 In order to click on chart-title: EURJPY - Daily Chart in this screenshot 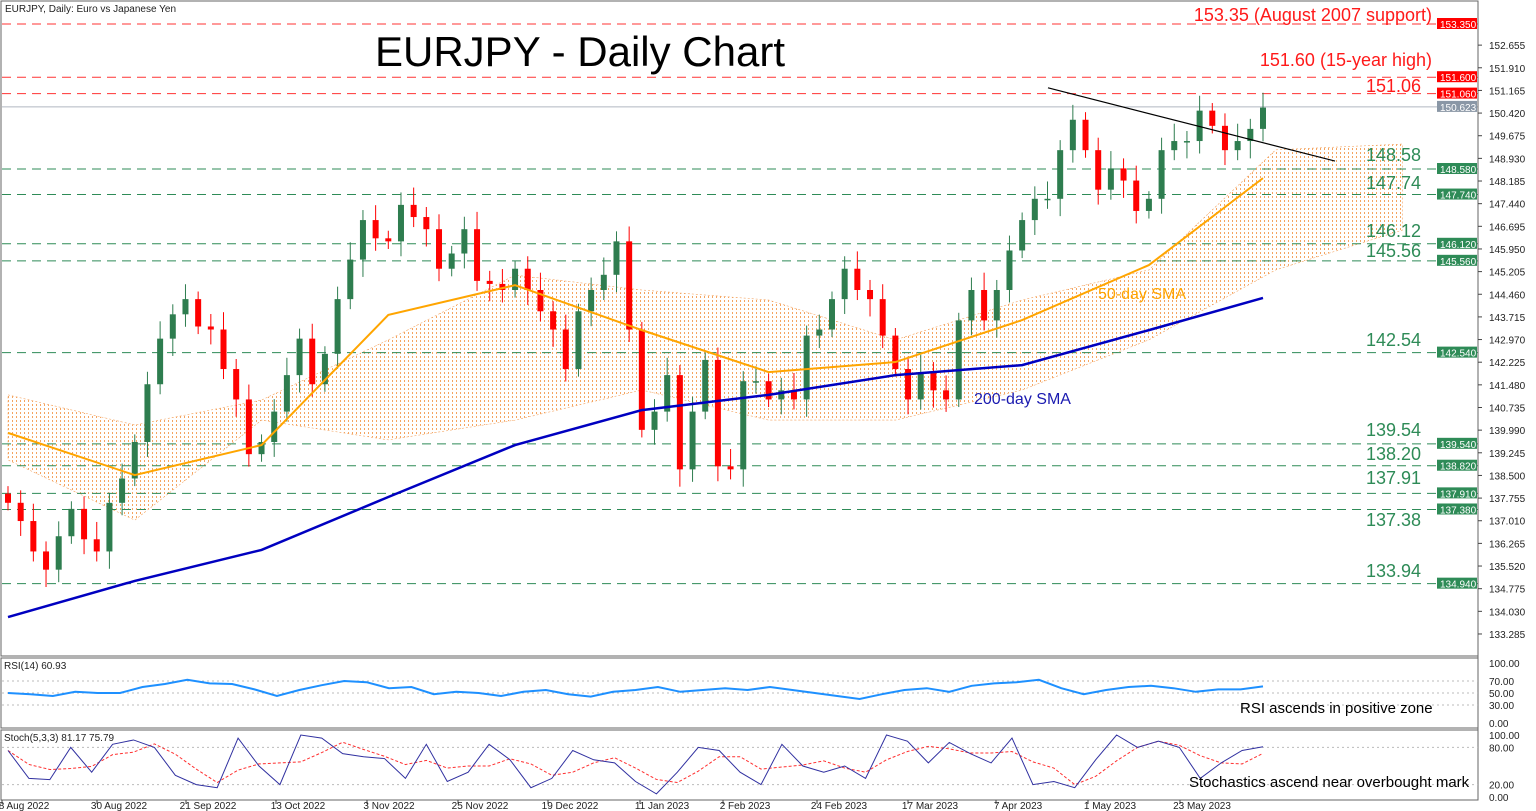, I will do `click(580, 51)`.